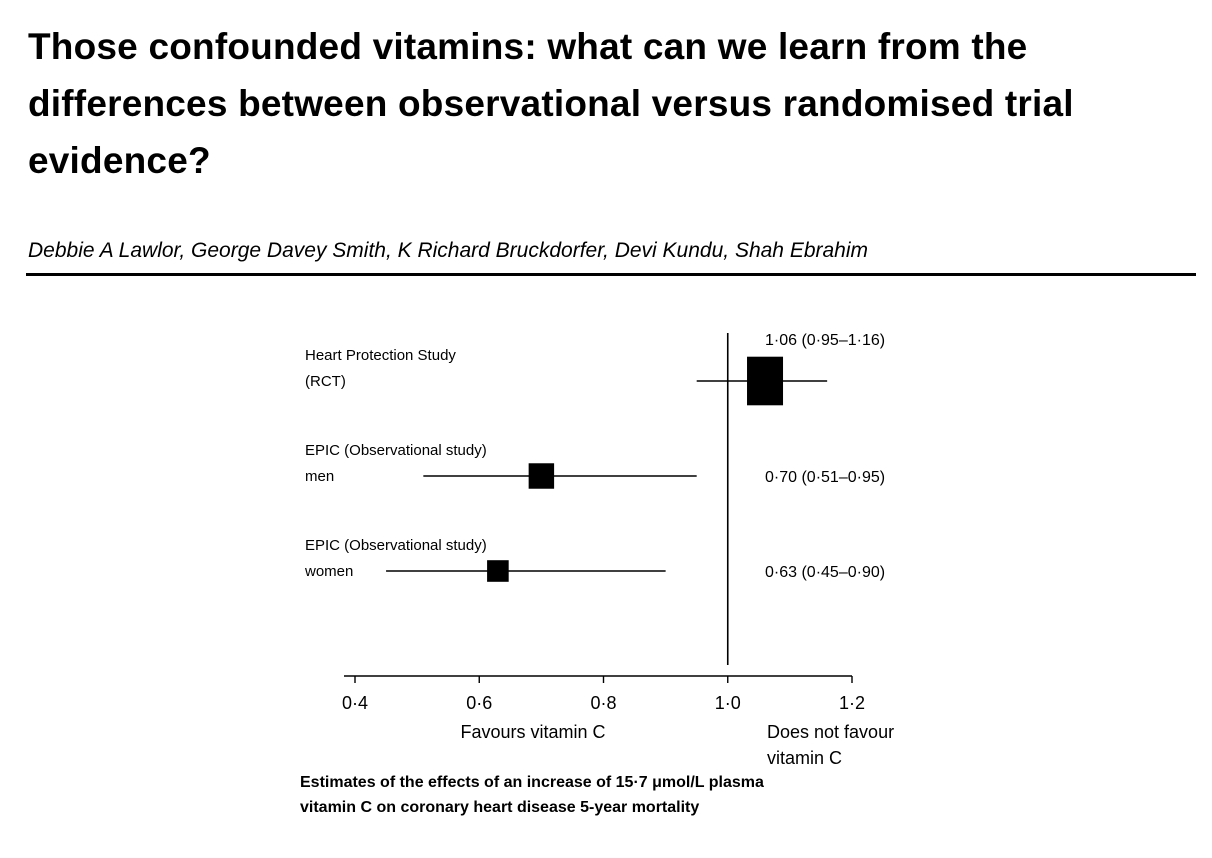 This screenshot has width=1212, height=858. I want to click on x-tick-label: 1·2, so click(852, 703).